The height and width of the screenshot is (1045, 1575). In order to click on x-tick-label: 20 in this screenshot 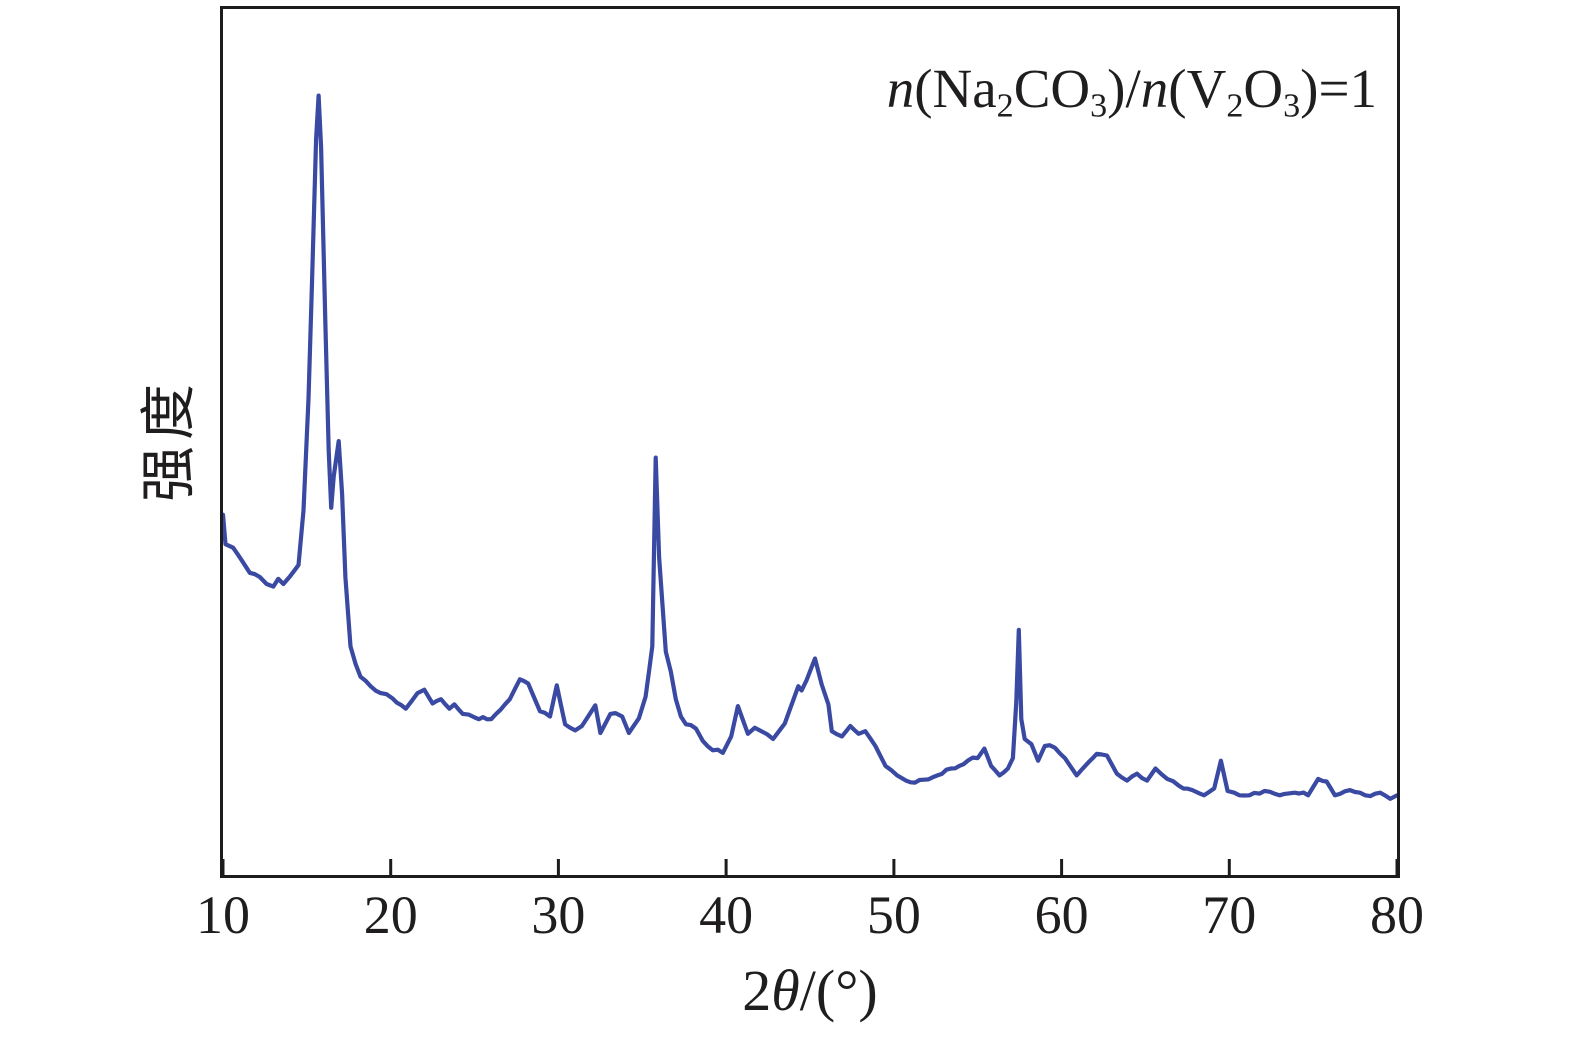, I will do `click(390, 915)`.